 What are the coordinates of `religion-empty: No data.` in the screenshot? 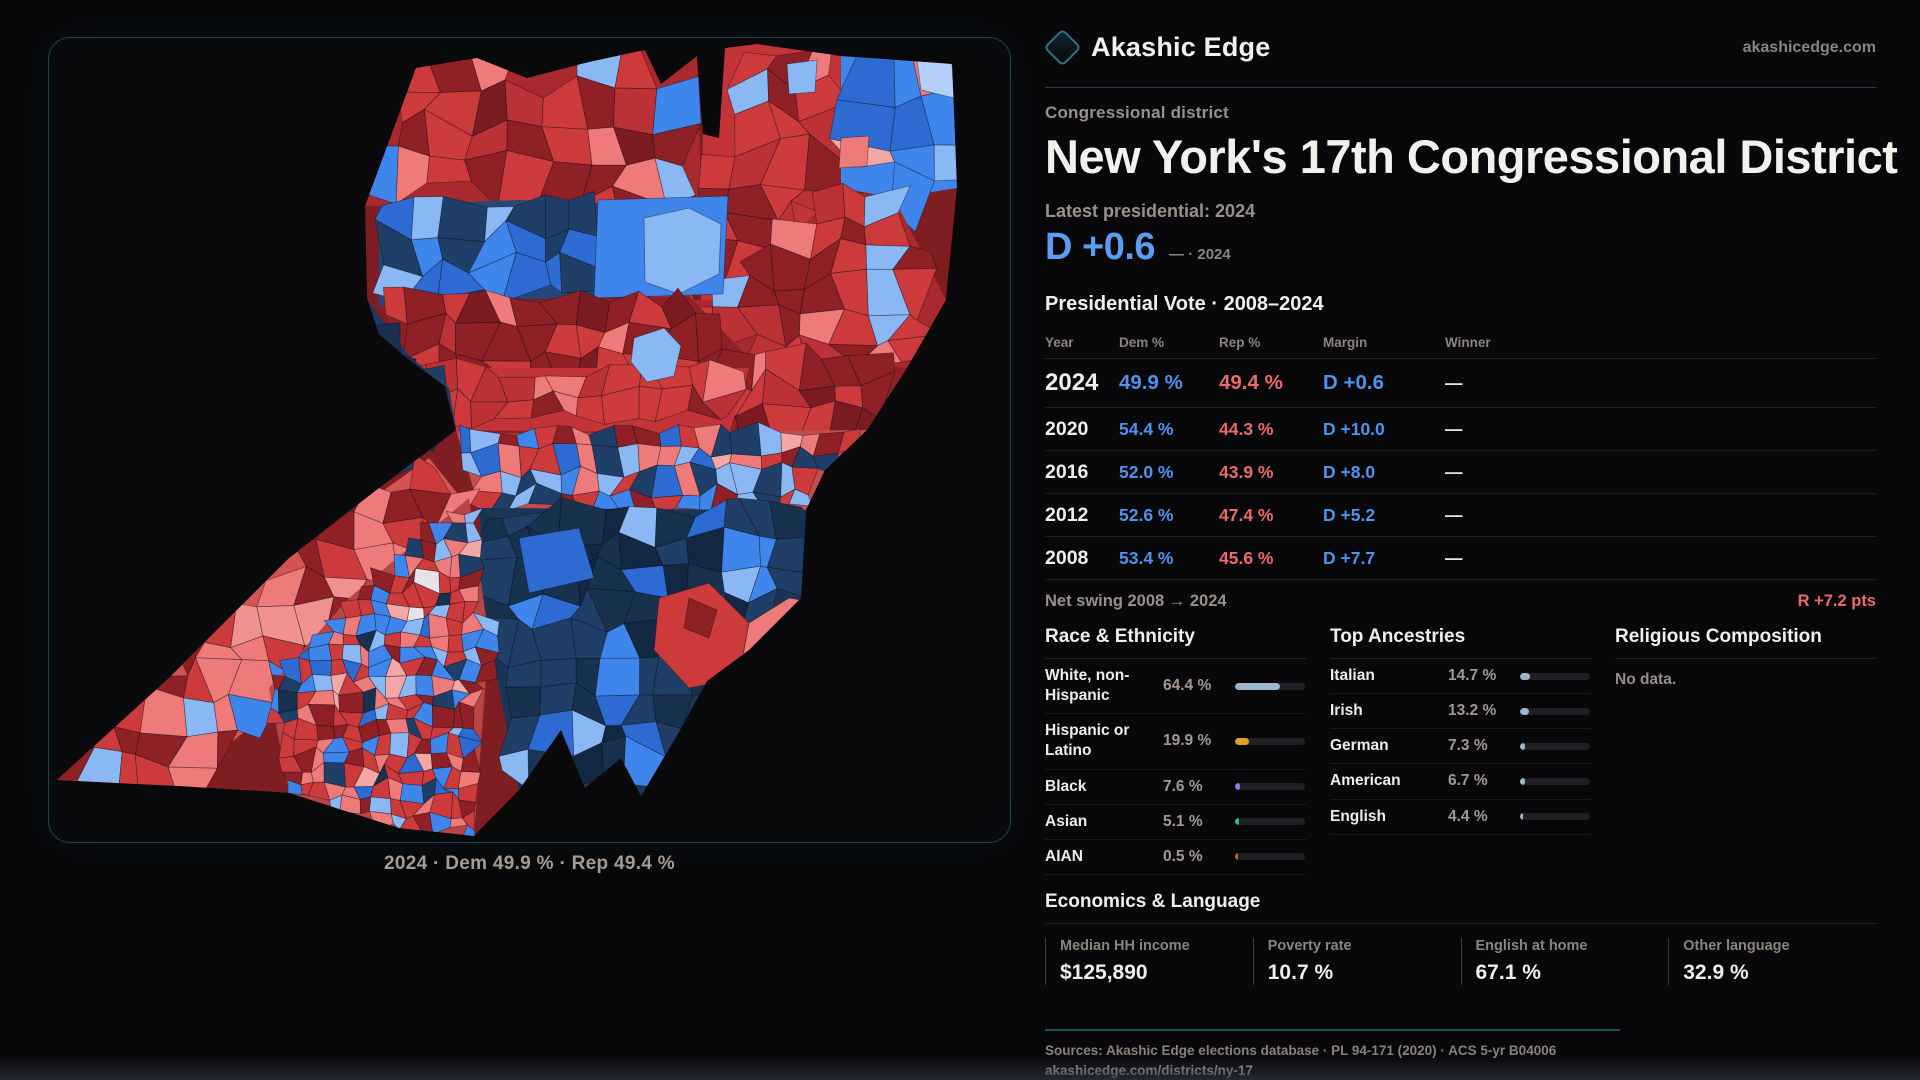 It's located at (1646, 679).